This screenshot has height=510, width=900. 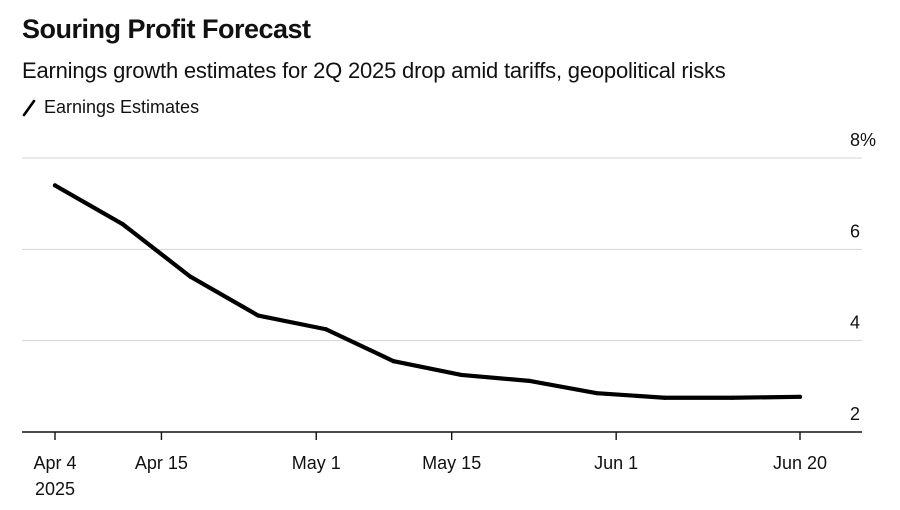 What do you see at coordinates (161, 463) in the screenshot?
I see `x-tick-label: Apr 15` at bounding box center [161, 463].